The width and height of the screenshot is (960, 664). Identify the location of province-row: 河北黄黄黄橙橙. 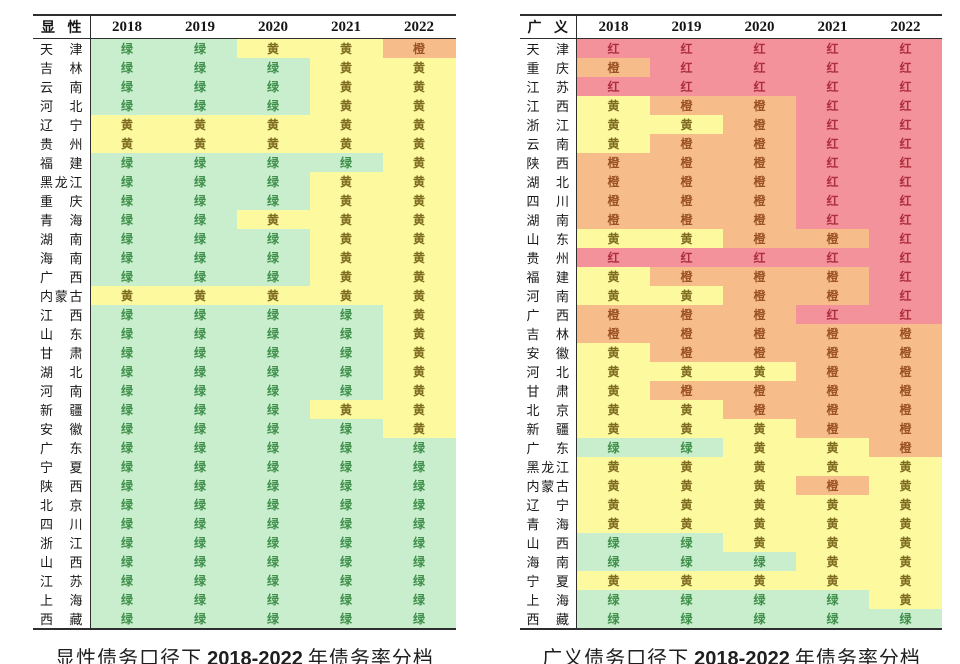
(730, 371).